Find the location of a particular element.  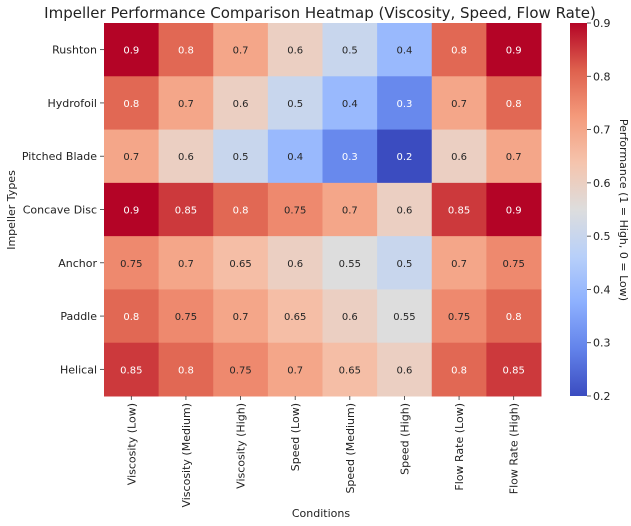

y-tick-label: Hydrofoil is located at coordinates (73, 103).